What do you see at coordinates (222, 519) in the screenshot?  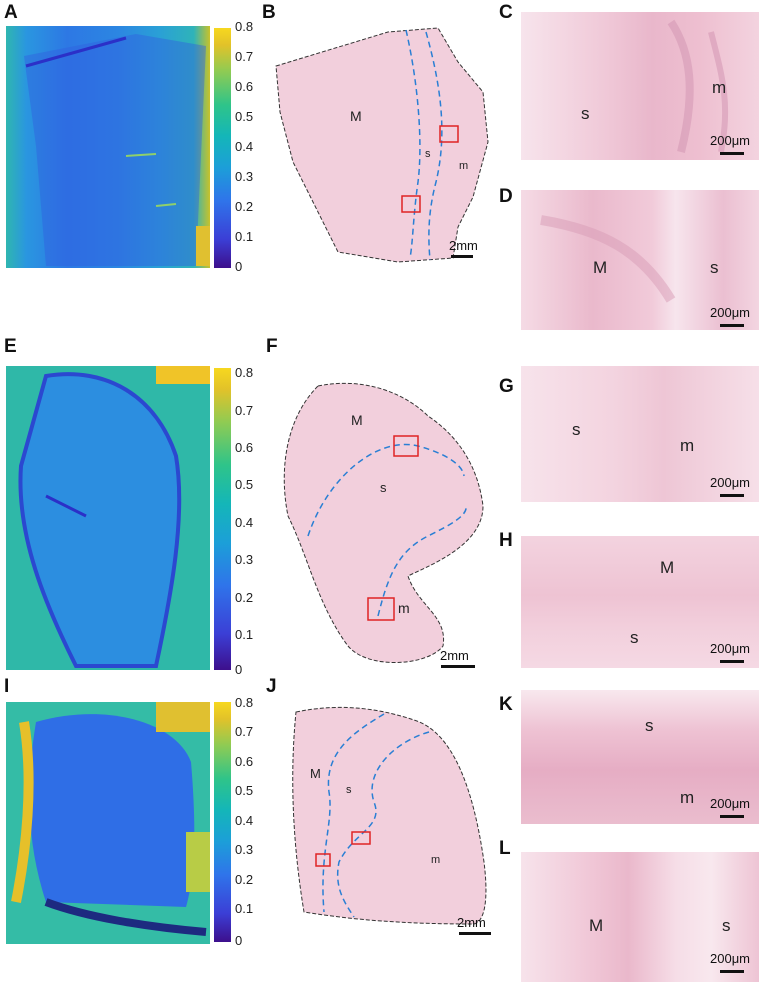 I see `colorbar-e` at bounding box center [222, 519].